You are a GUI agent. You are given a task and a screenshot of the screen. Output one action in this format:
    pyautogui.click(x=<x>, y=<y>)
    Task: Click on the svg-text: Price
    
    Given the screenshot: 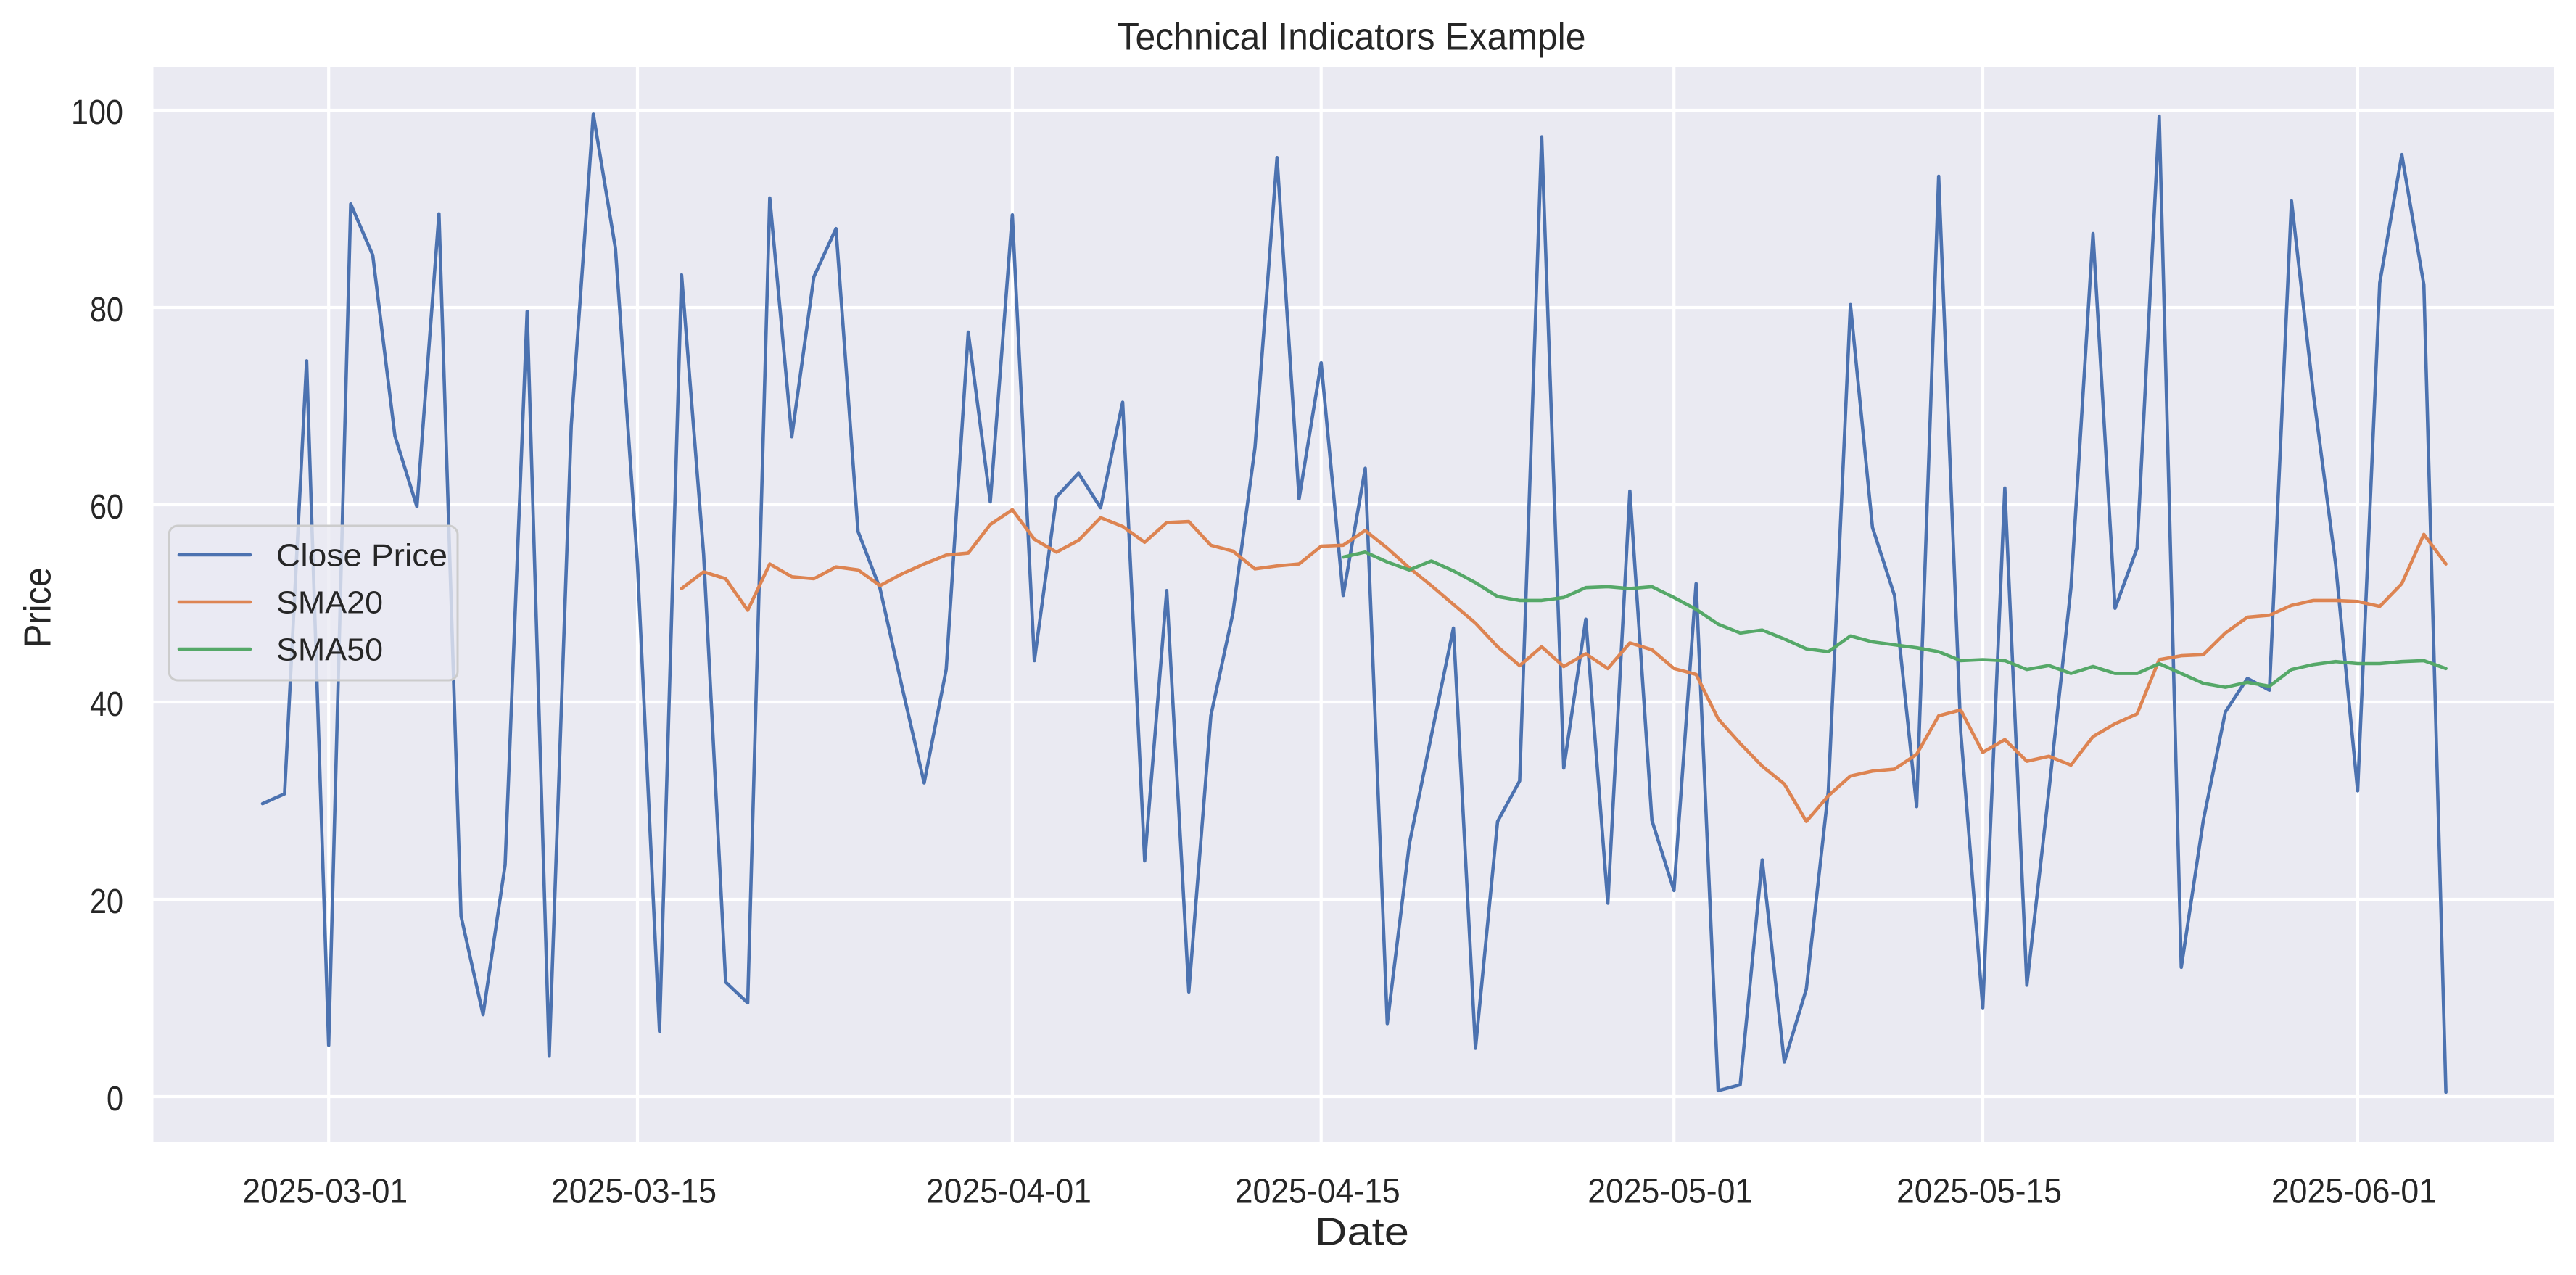 What is the action you would take?
    pyautogui.click(x=38, y=607)
    